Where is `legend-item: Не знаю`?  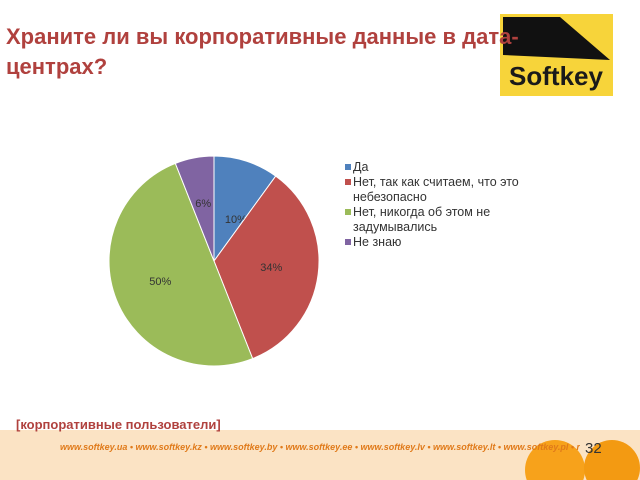
legend-item: Не знаю is located at coordinates (440, 242).